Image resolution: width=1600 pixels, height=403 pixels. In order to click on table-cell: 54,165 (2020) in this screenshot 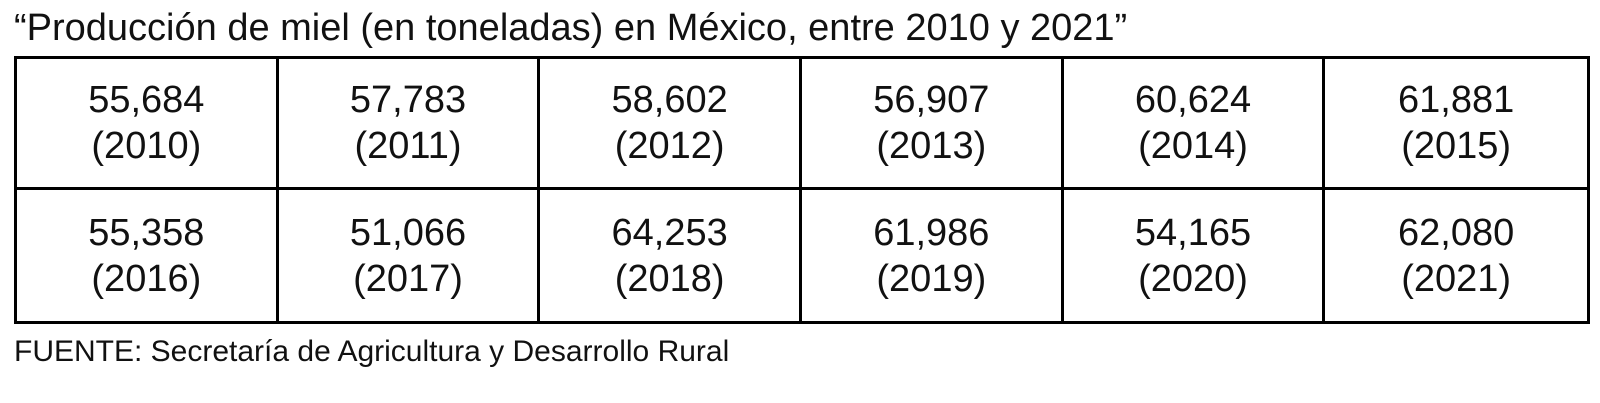, I will do `click(1195, 255)`.